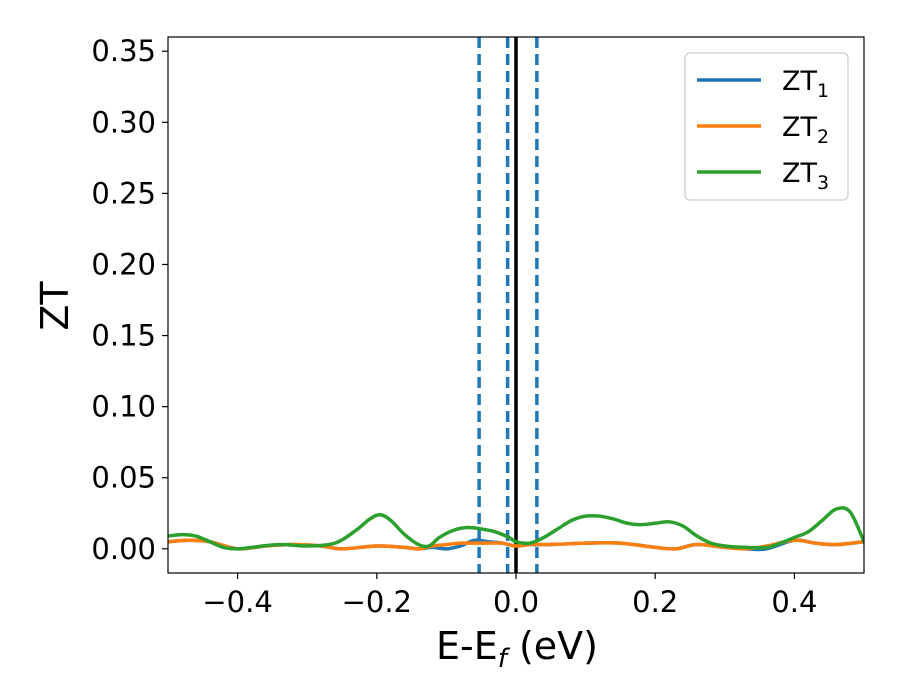  I want to click on y-tick-label: 0.05, so click(123, 478).